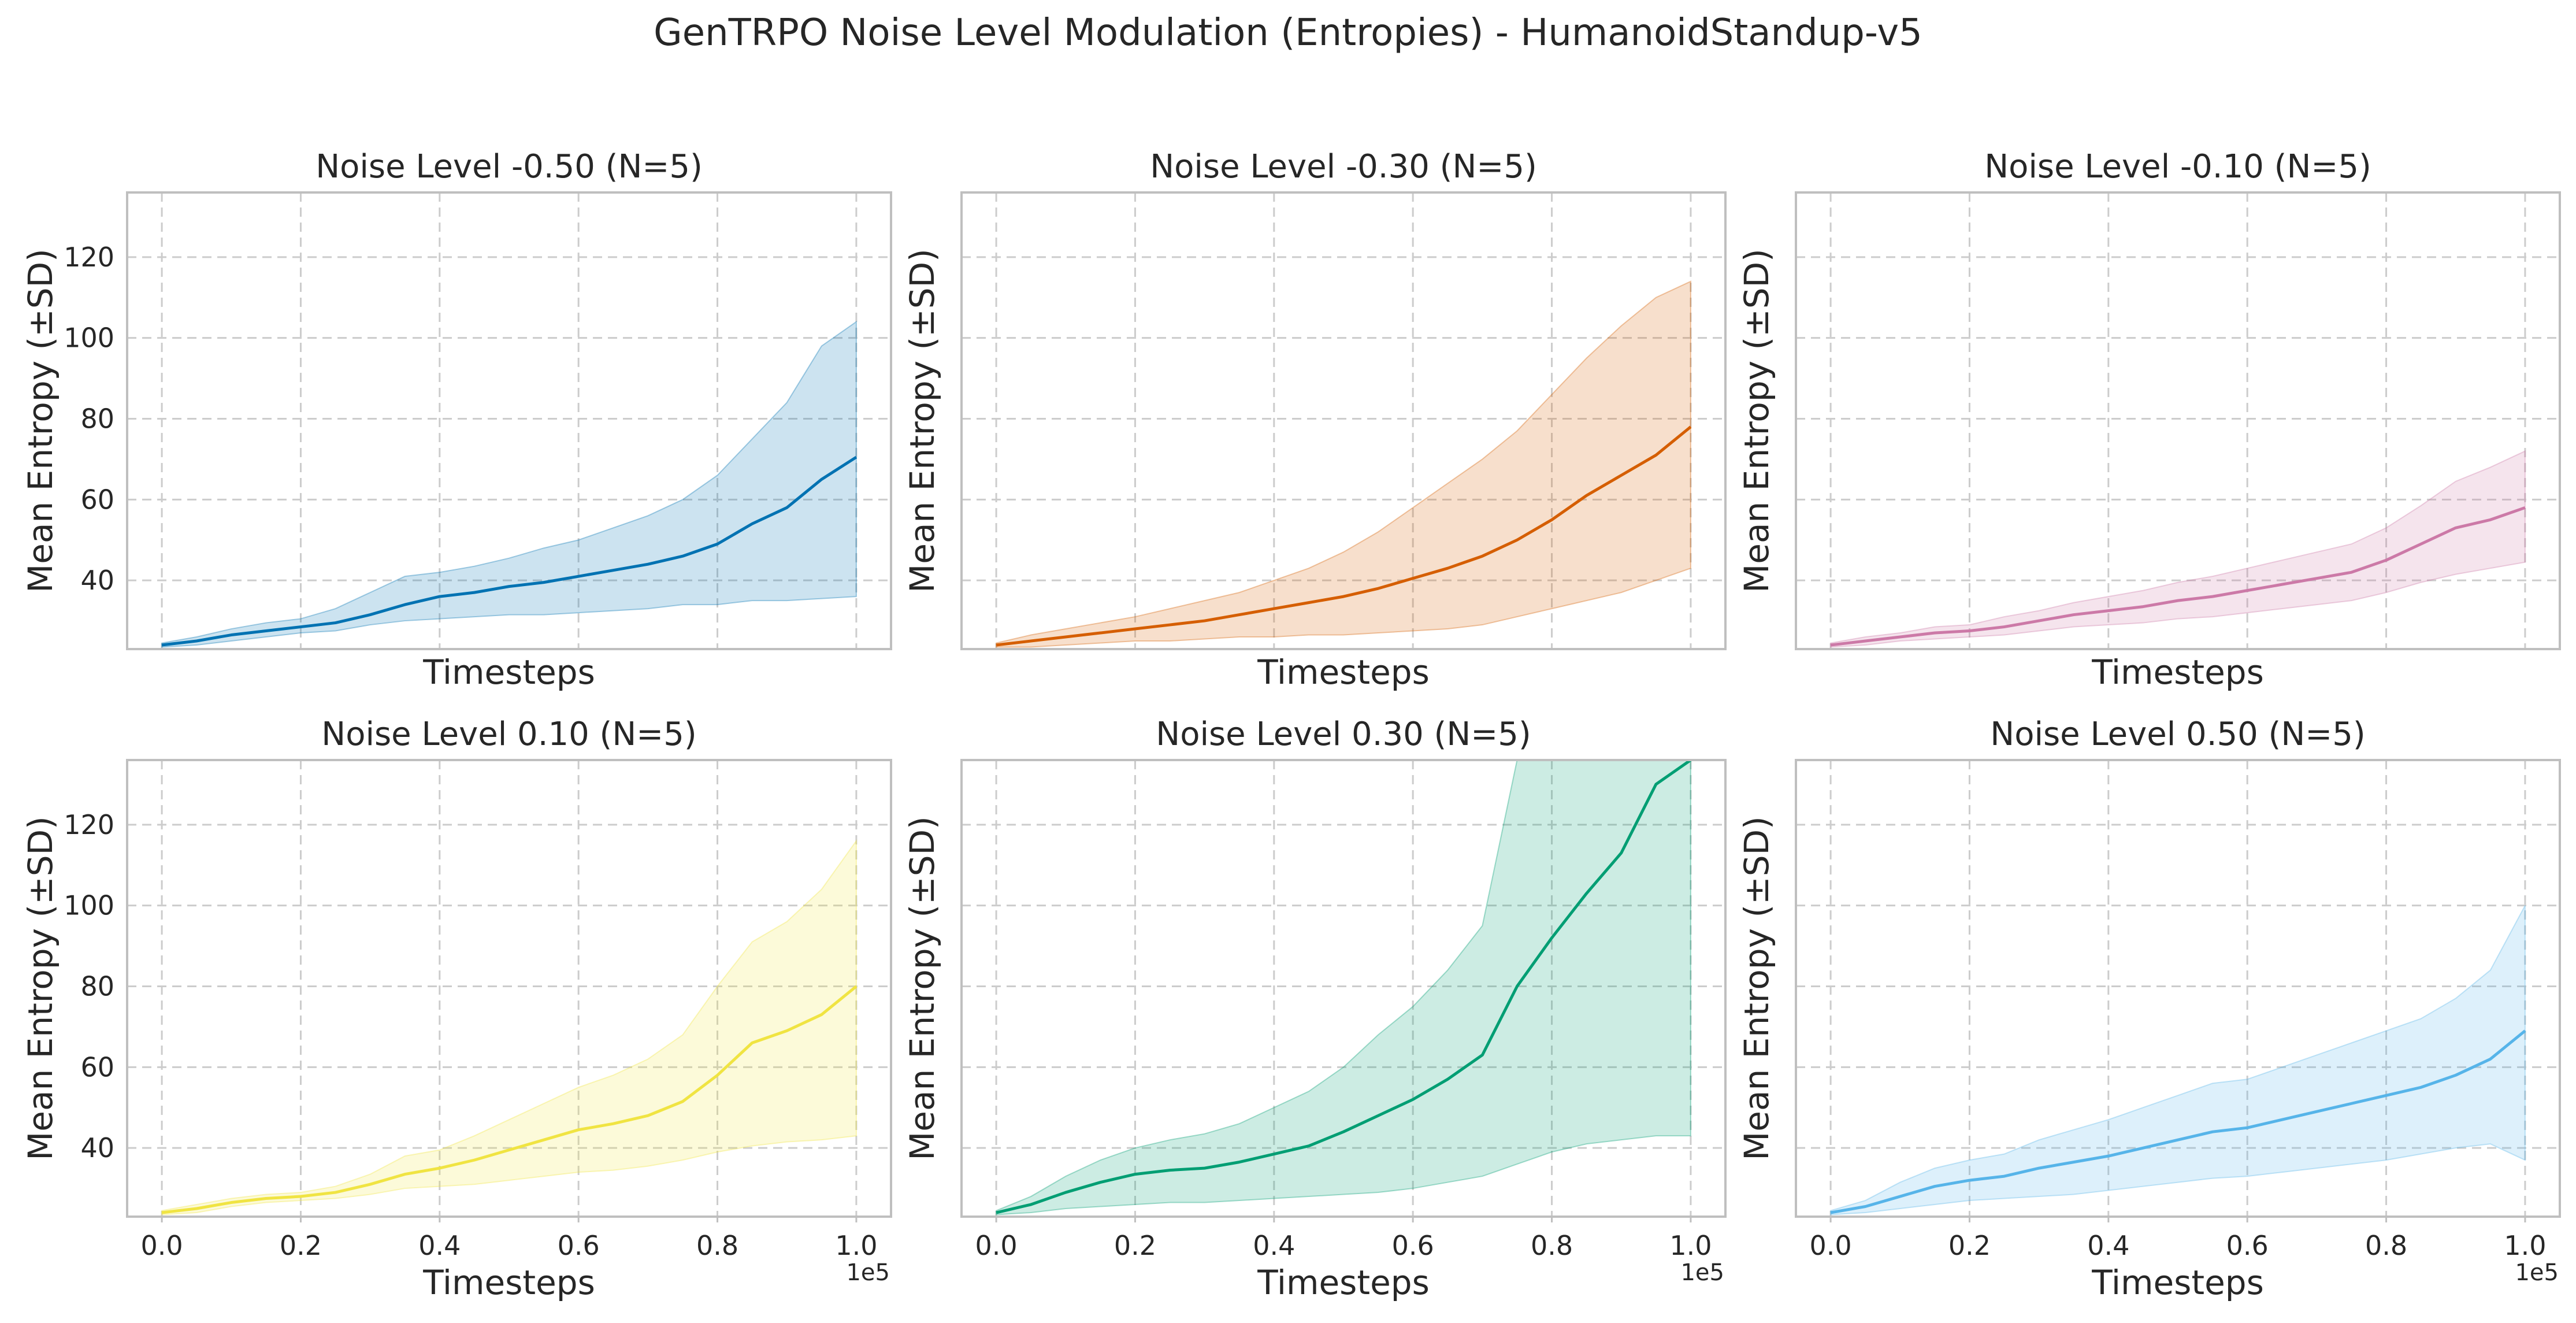  Describe the element at coordinates (509, 167) in the screenshot. I see `panel-title: Noise Level -0.50 (N=5)` at that location.